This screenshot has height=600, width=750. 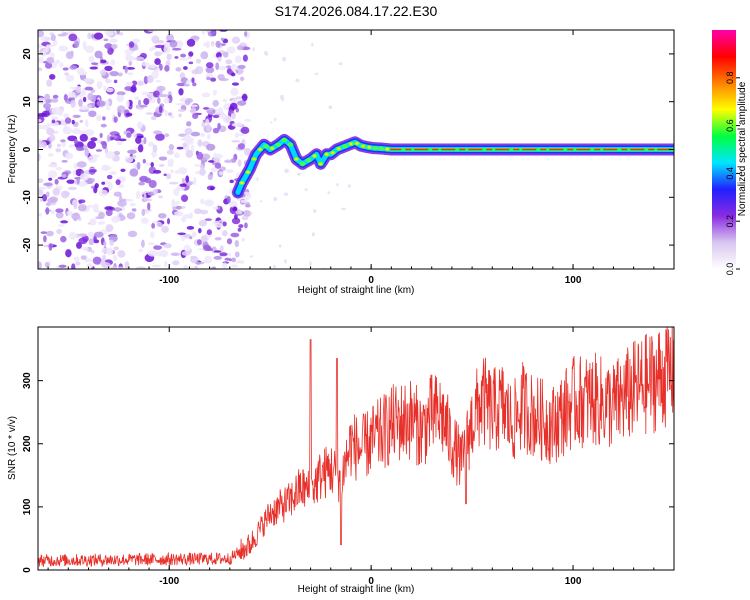 What do you see at coordinates (724, 149) in the screenshot?
I see `colorbar-bar` at bounding box center [724, 149].